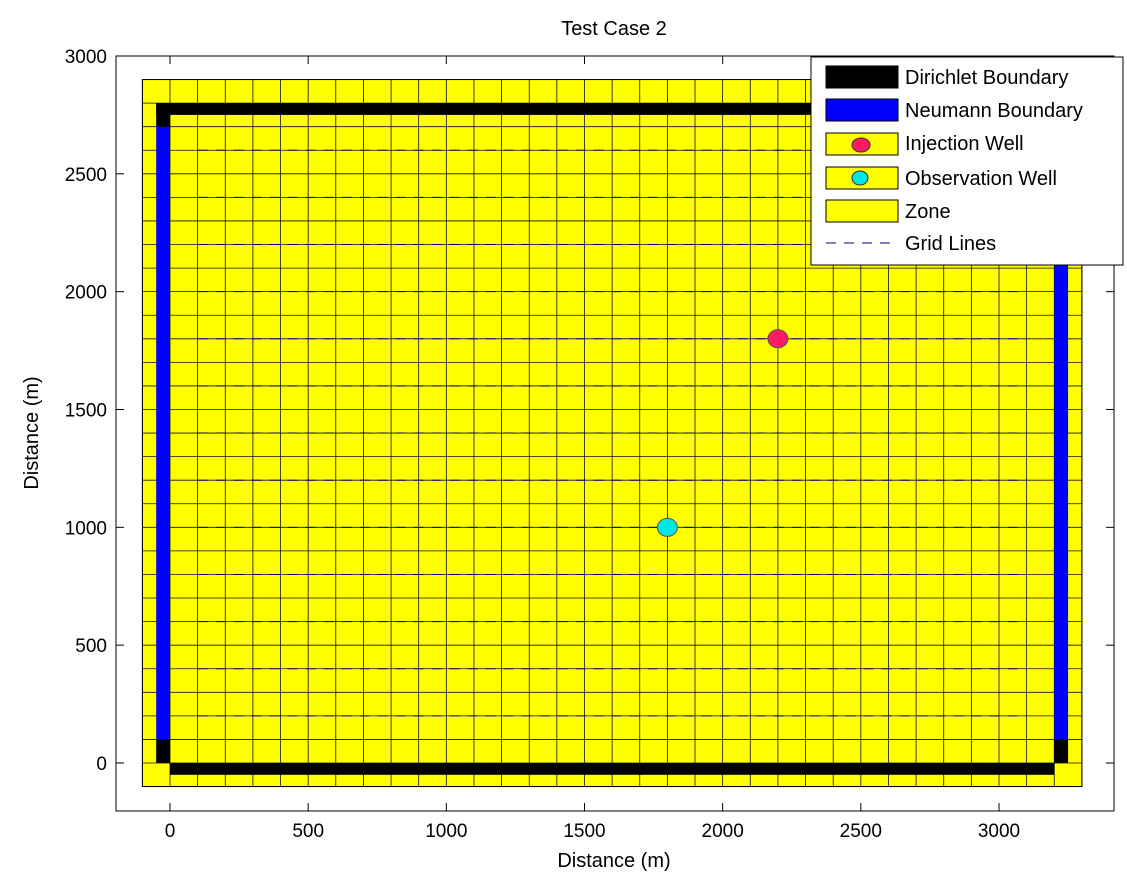 This screenshot has width=1127, height=879. What do you see at coordinates (981, 179) in the screenshot?
I see `legend-label-observation: Observation Well` at bounding box center [981, 179].